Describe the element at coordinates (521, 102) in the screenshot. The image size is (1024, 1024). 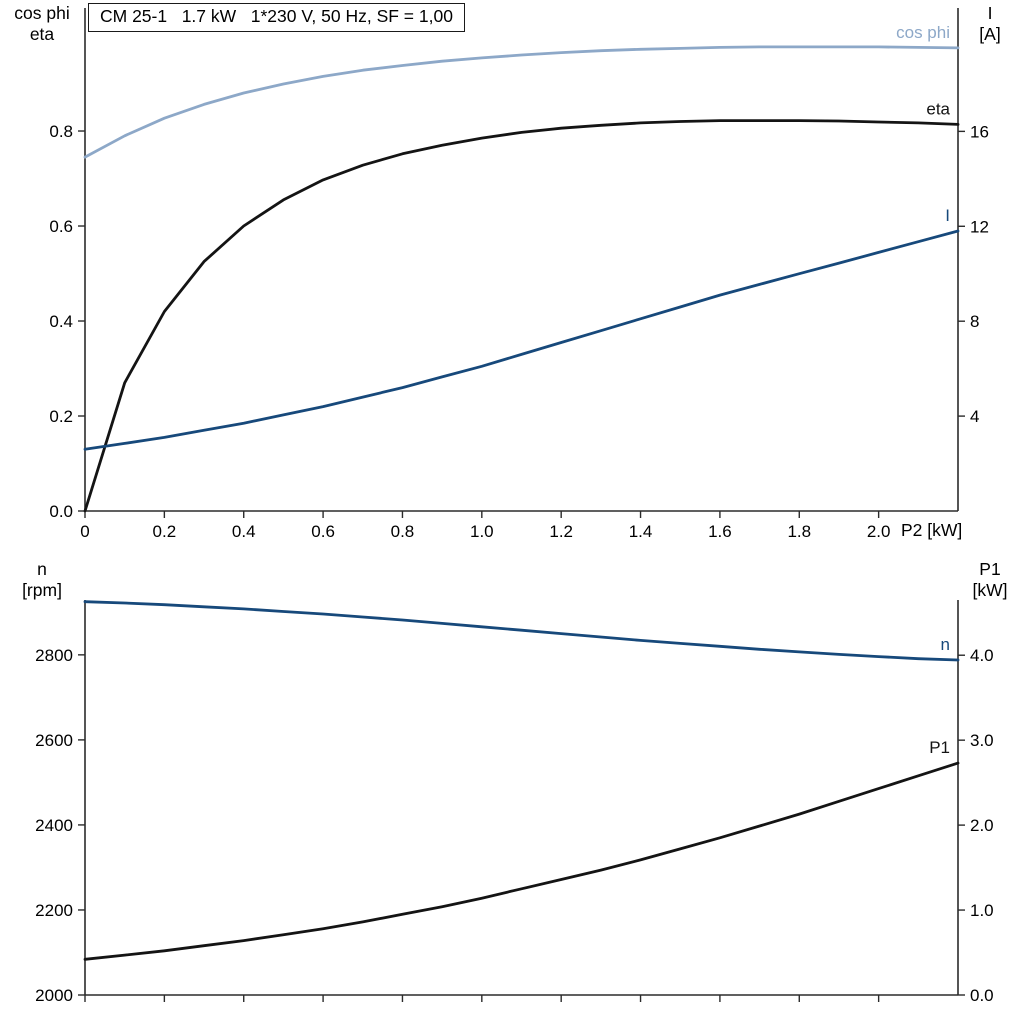
I see `curve-cos_phi` at that location.